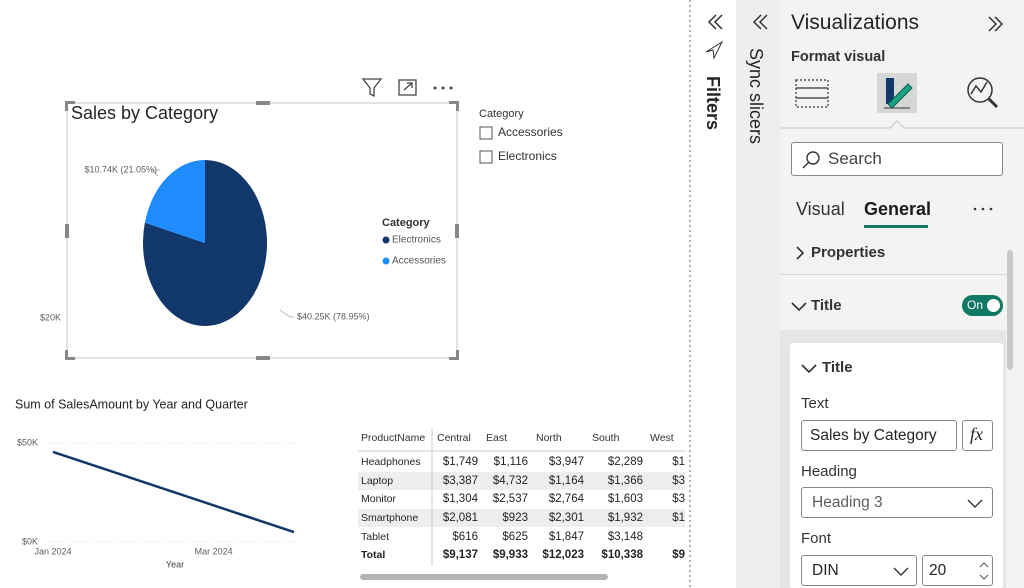  I want to click on table-cell: $4,732, so click(510, 481).